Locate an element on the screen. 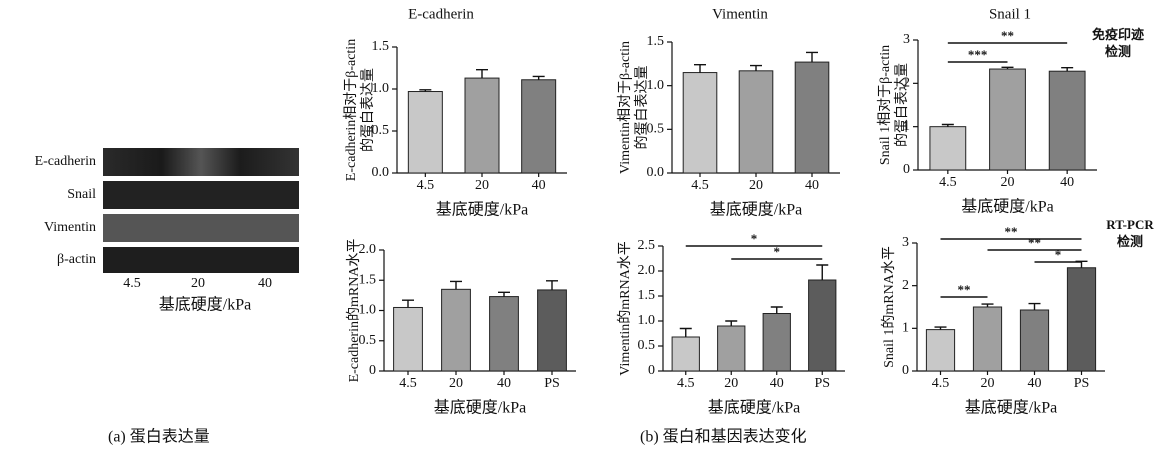 Image resolution: width=1174 pixels, height=452 pixels. y-tick-label: 3 is located at coordinates (906, 39).